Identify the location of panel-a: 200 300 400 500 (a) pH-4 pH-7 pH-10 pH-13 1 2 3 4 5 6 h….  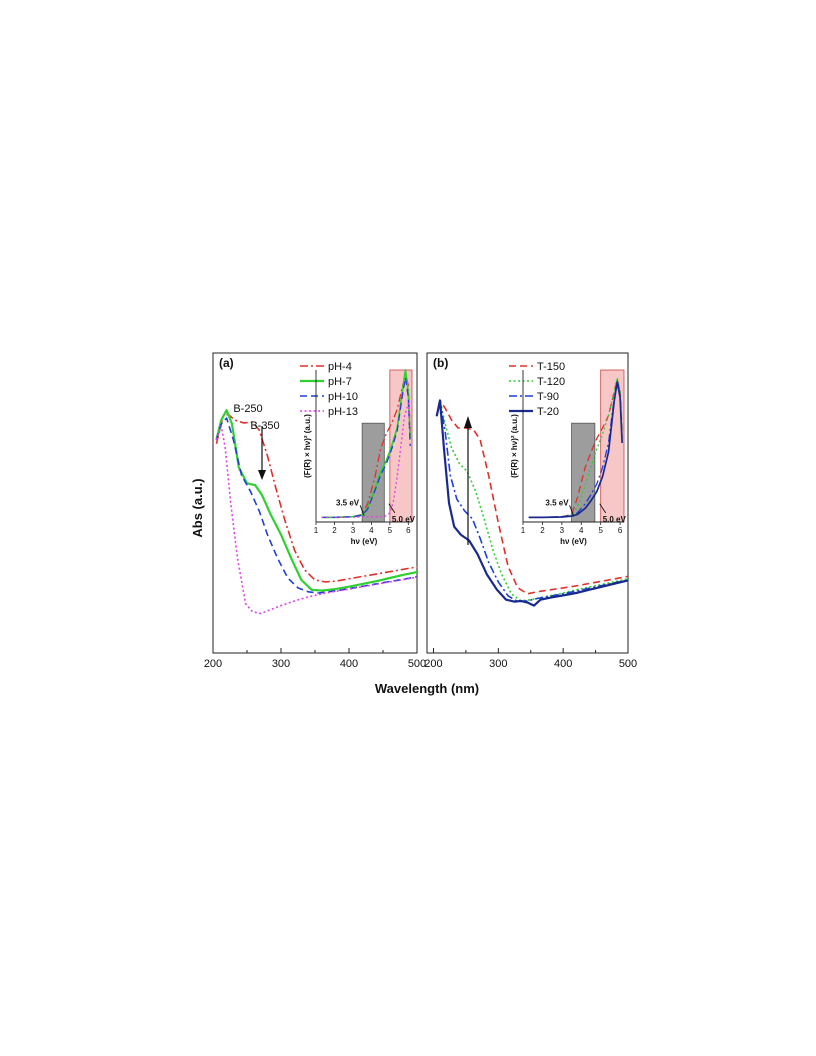
(315, 511).